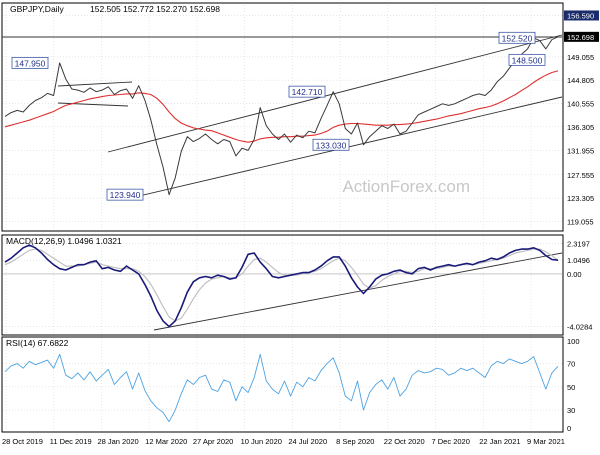 The width and height of the screenshot is (600, 455). I want to click on y-tick-label: 136.305, so click(580, 127).